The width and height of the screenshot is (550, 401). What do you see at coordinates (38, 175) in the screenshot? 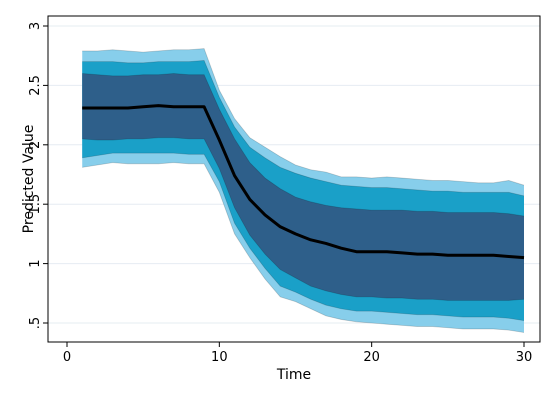
I see `y-axis: .5 1 1.5 2 2.5 3` at bounding box center [38, 175].